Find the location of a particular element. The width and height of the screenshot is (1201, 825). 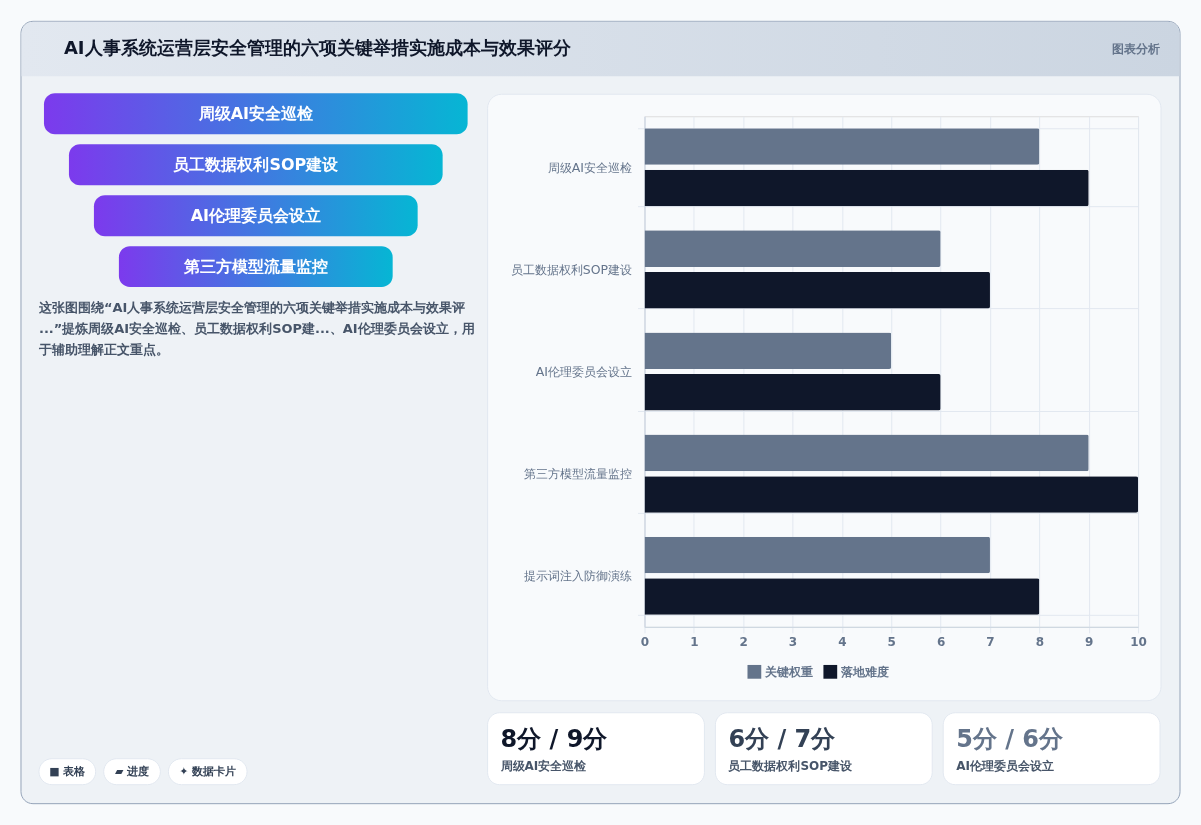

y-tick-label: AI伦理委员会设立 is located at coordinates (583, 372).